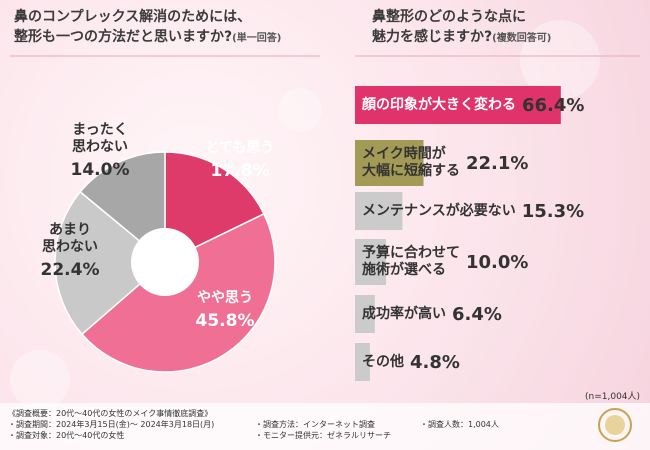 This screenshot has height=450, width=650. What do you see at coordinates (497, 262) in the screenshot?
I see `bar-value: 10.0%` at bounding box center [497, 262].